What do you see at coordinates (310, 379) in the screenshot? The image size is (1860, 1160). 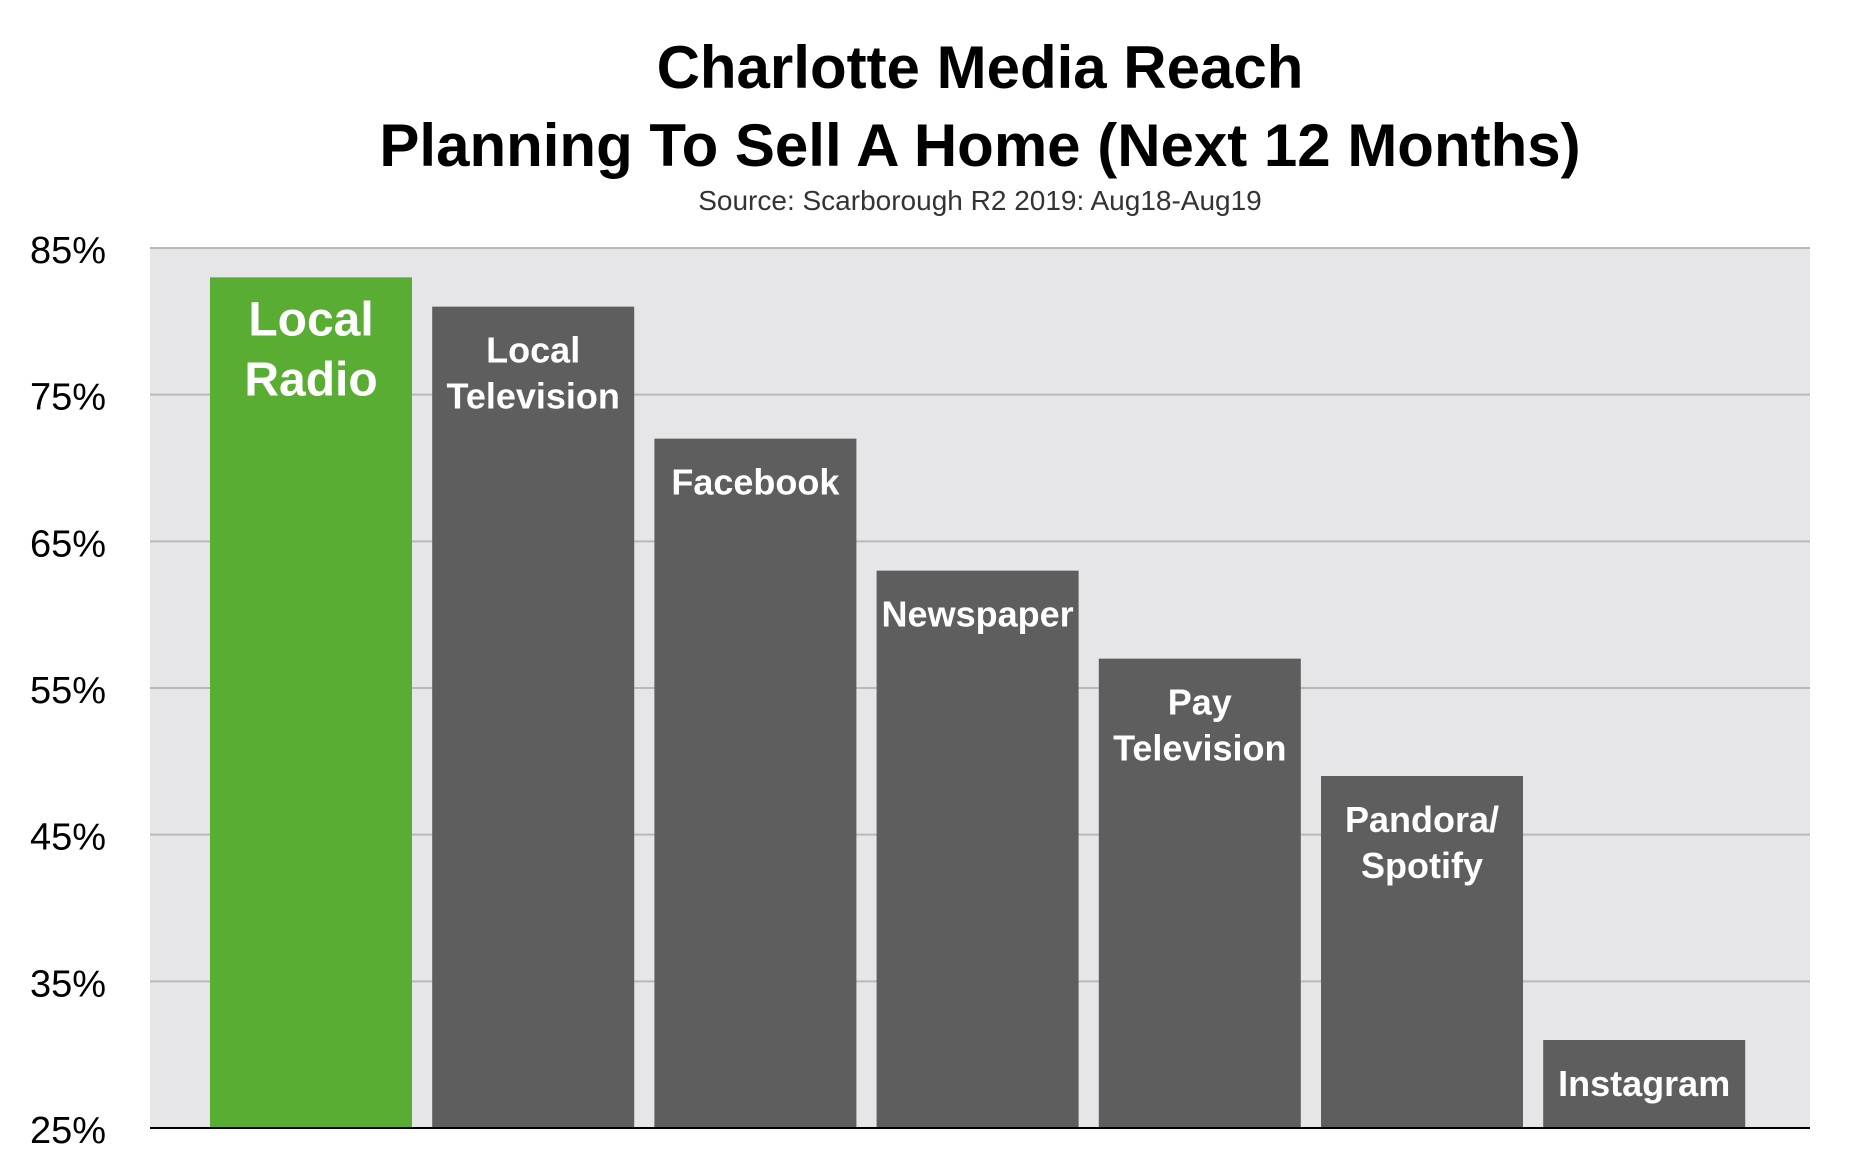 I see `bar-label: Radio` at bounding box center [310, 379].